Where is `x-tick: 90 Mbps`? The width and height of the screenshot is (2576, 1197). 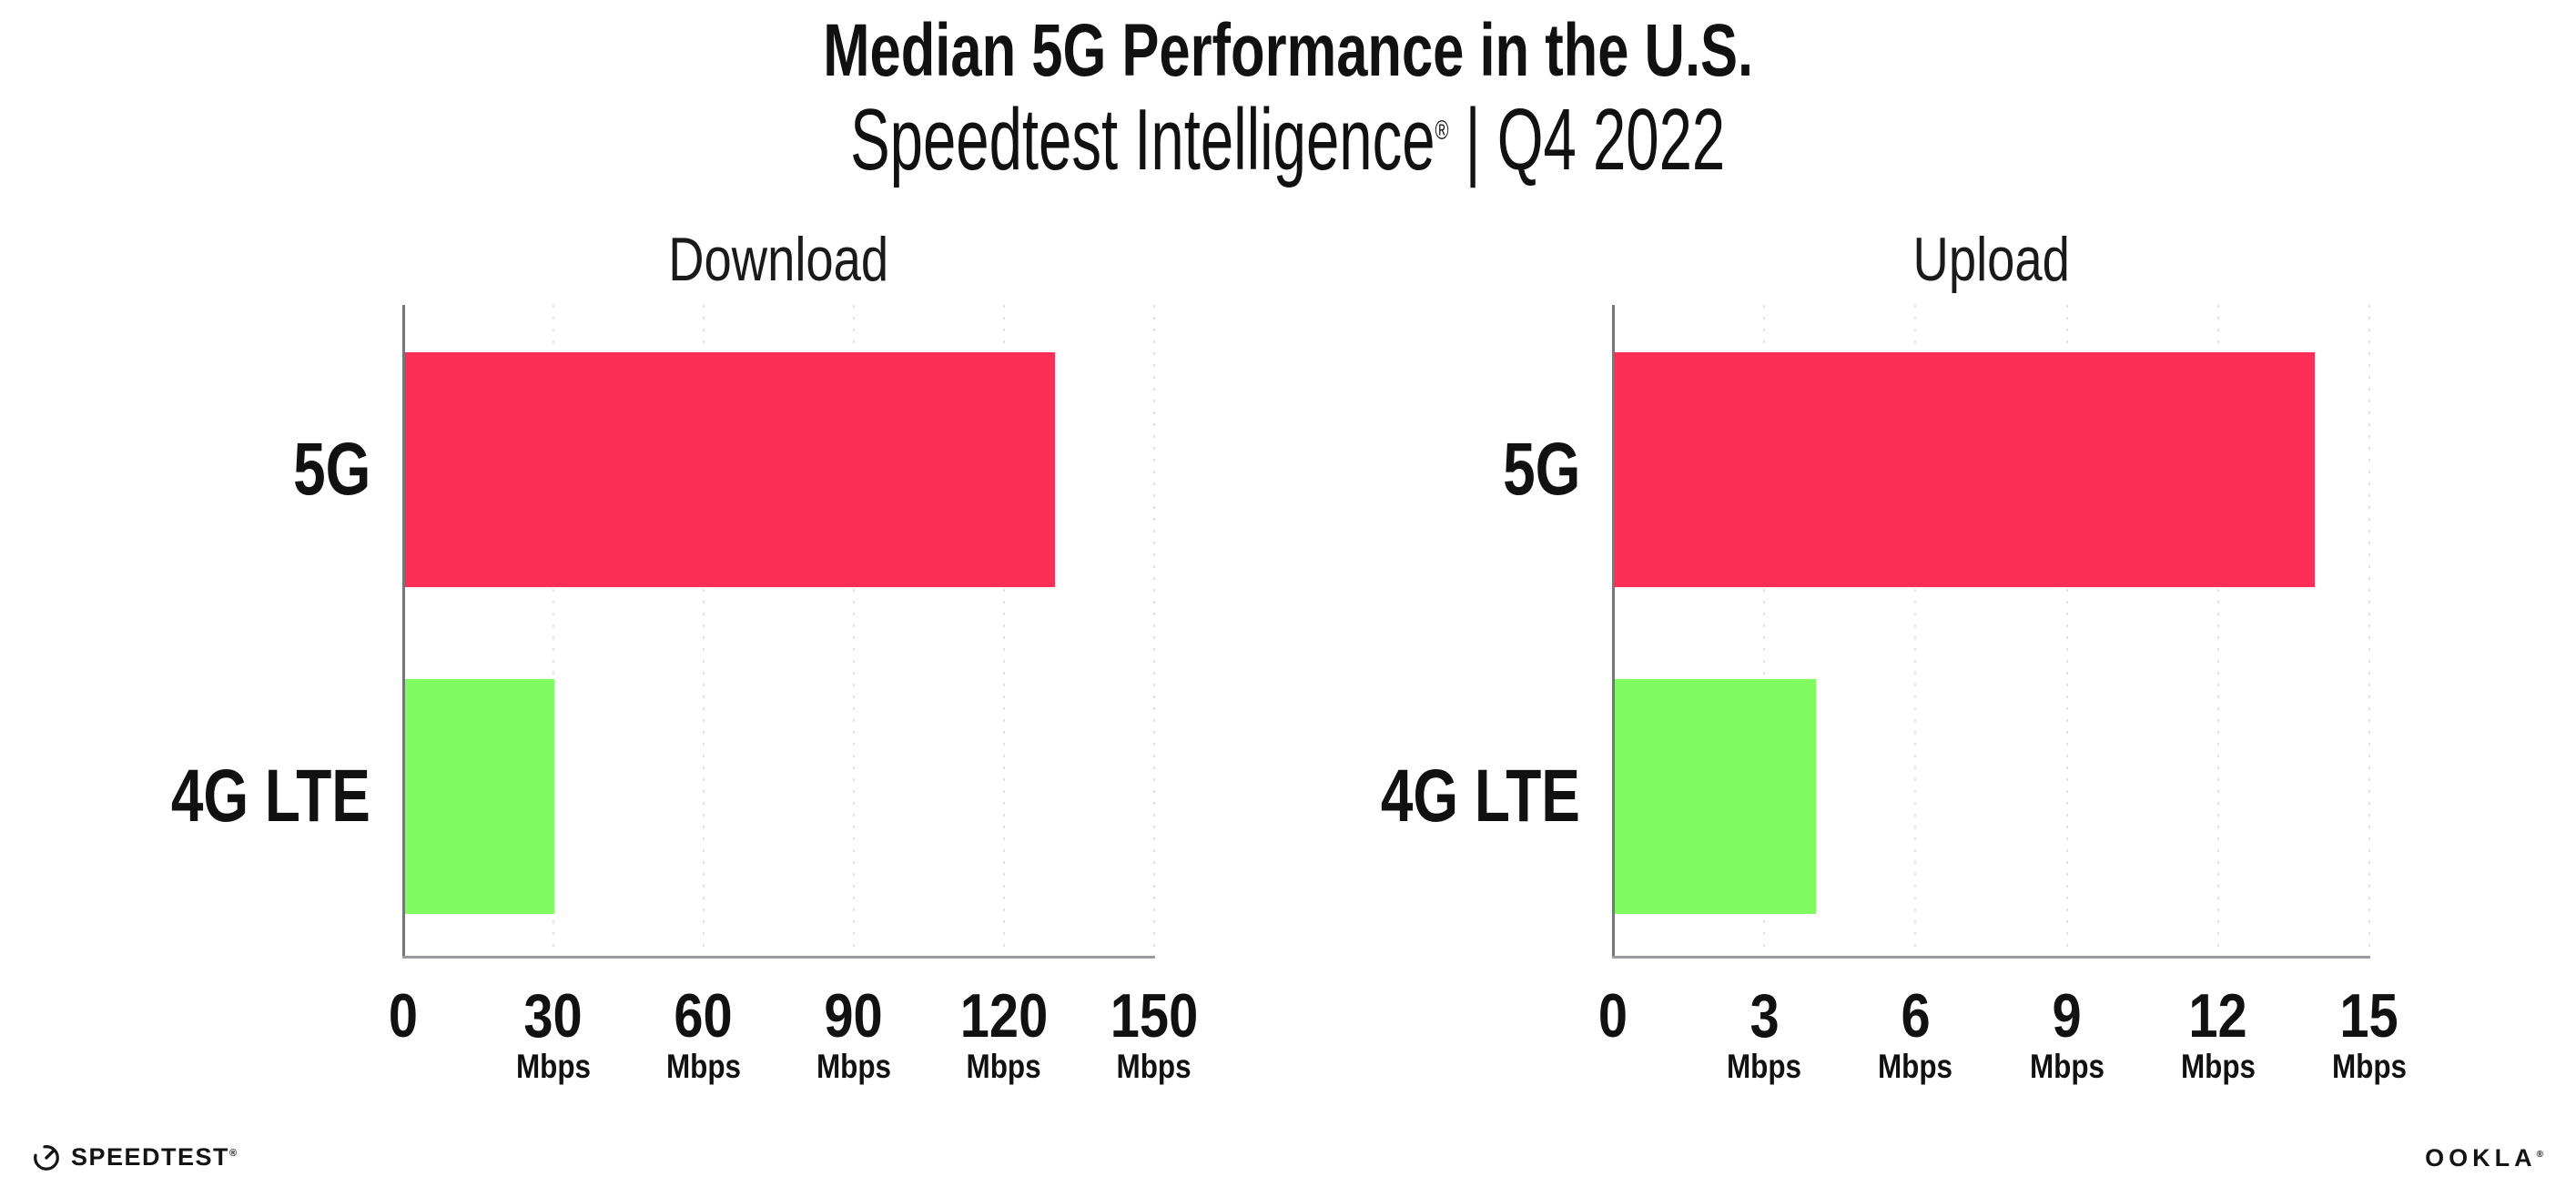
x-tick: 90 Mbps is located at coordinates (854, 1033).